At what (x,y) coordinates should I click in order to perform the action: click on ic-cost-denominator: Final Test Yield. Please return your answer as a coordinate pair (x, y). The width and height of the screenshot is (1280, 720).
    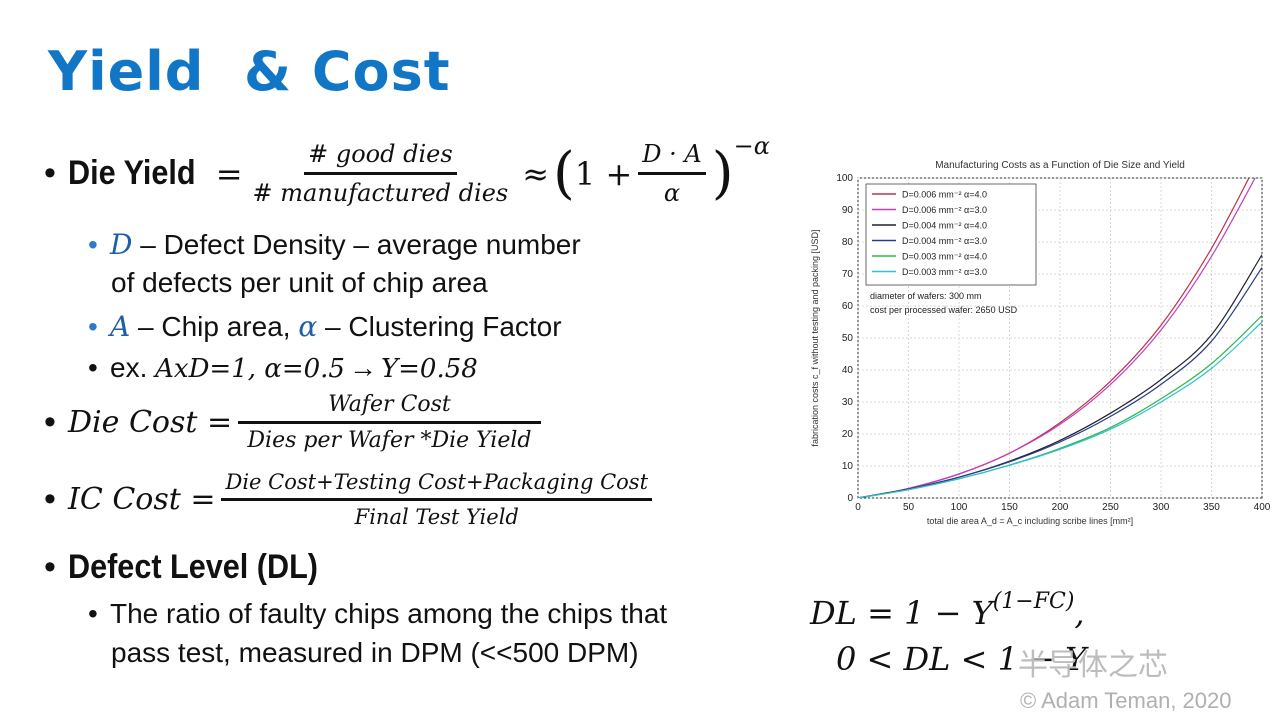
    Looking at the image, I should click on (436, 517).